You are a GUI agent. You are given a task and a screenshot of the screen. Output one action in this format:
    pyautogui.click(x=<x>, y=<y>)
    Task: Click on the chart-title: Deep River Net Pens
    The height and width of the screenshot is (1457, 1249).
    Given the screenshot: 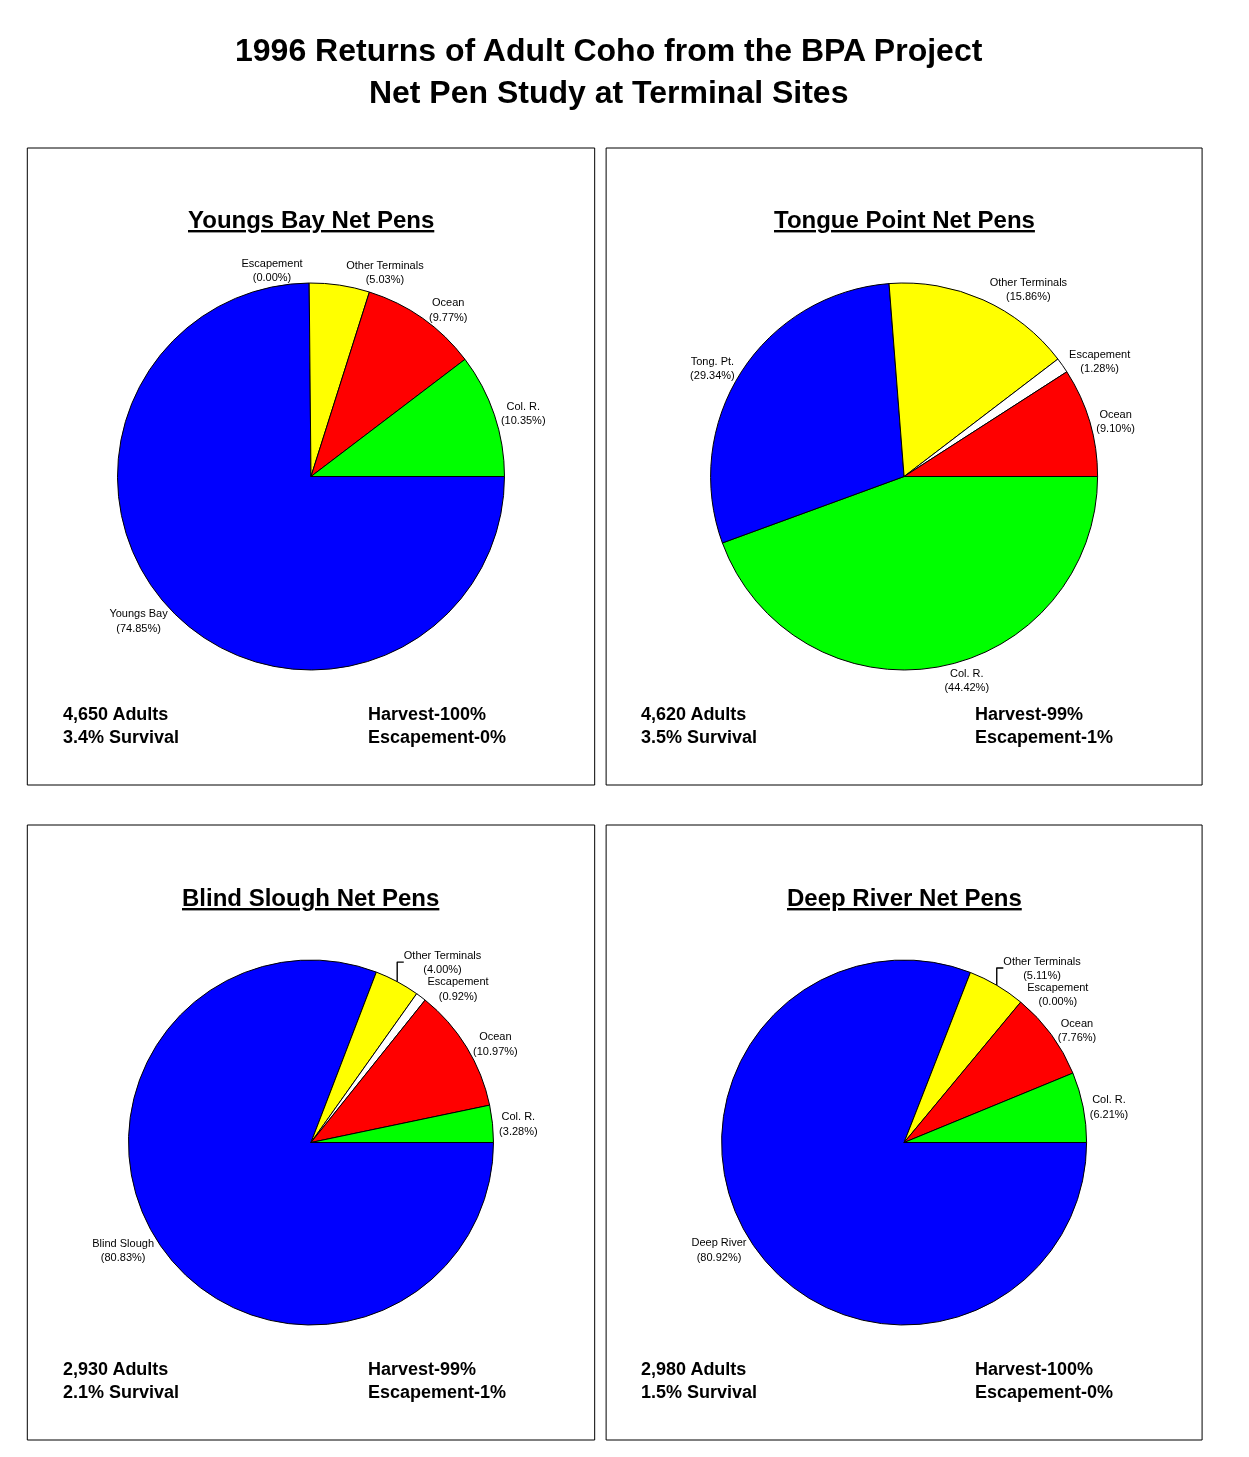 What is the action you would take?
    pyautogui.click(x=904, y=897)
    